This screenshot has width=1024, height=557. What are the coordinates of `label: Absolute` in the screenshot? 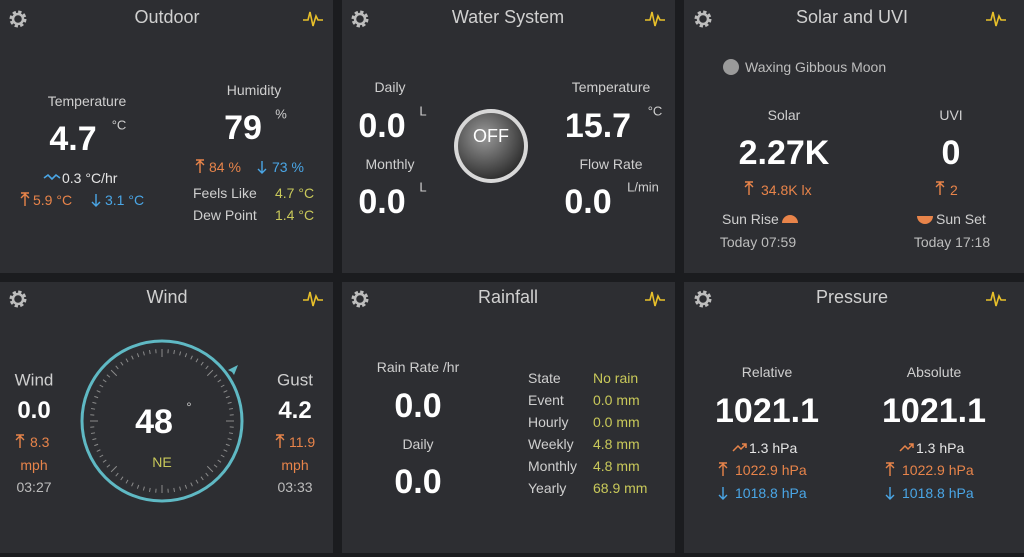 It's located at (934, 372).